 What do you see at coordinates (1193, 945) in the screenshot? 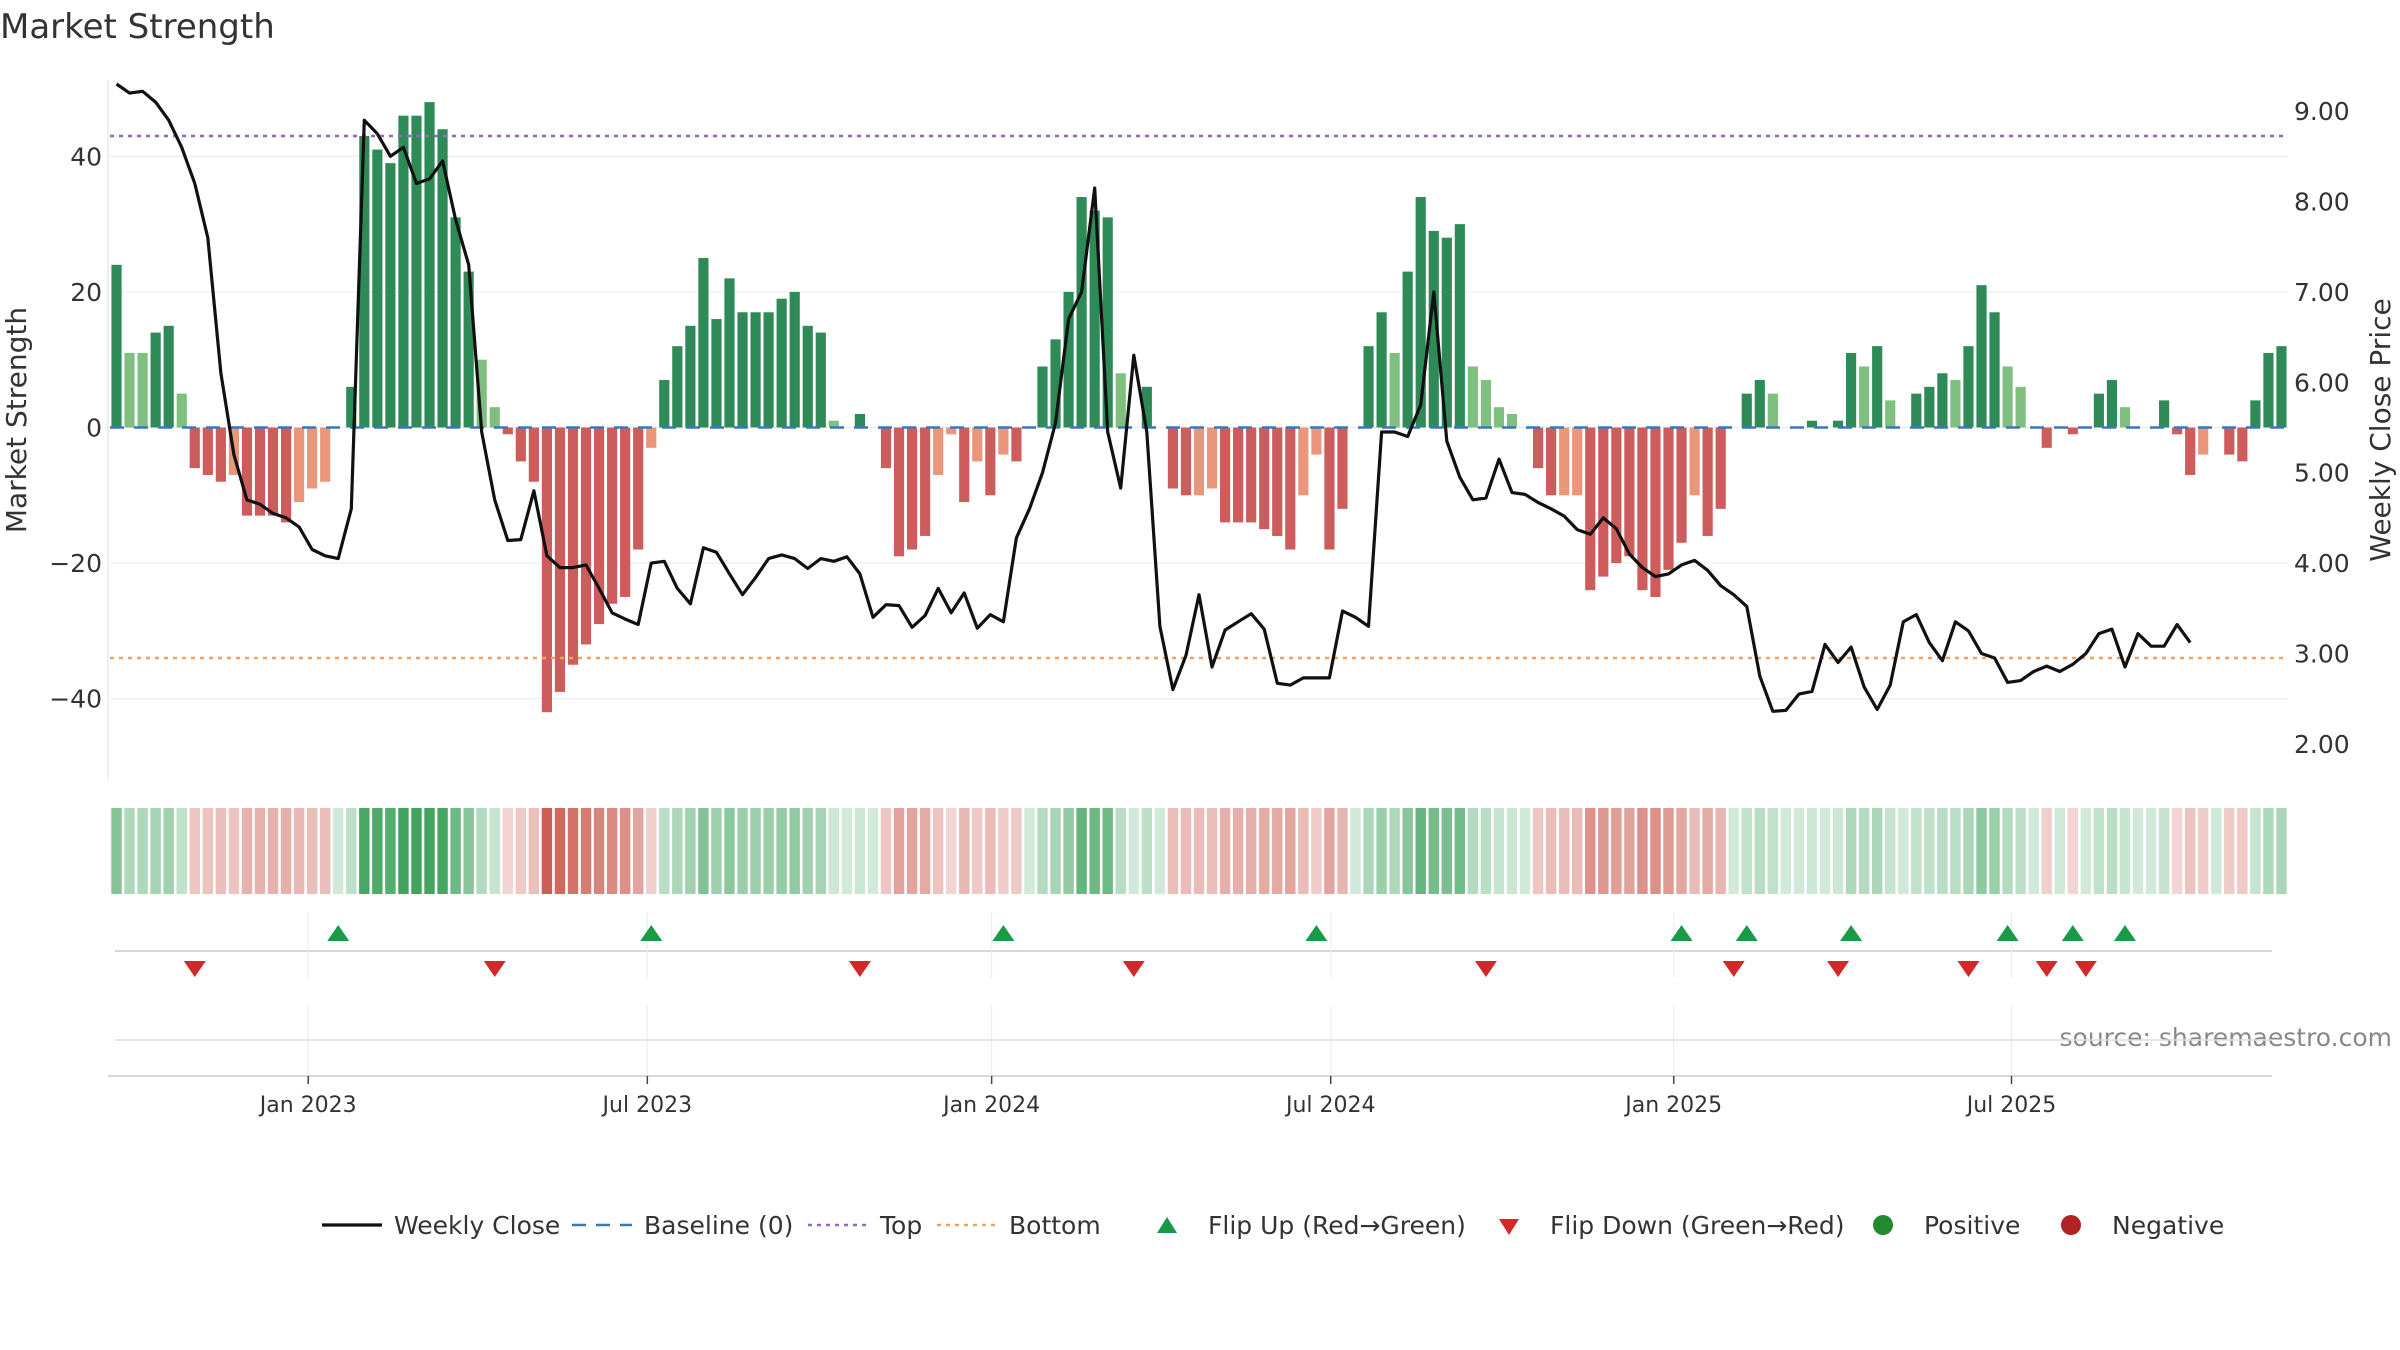
I see `flip-markers` at bounding box center [1193, 945].